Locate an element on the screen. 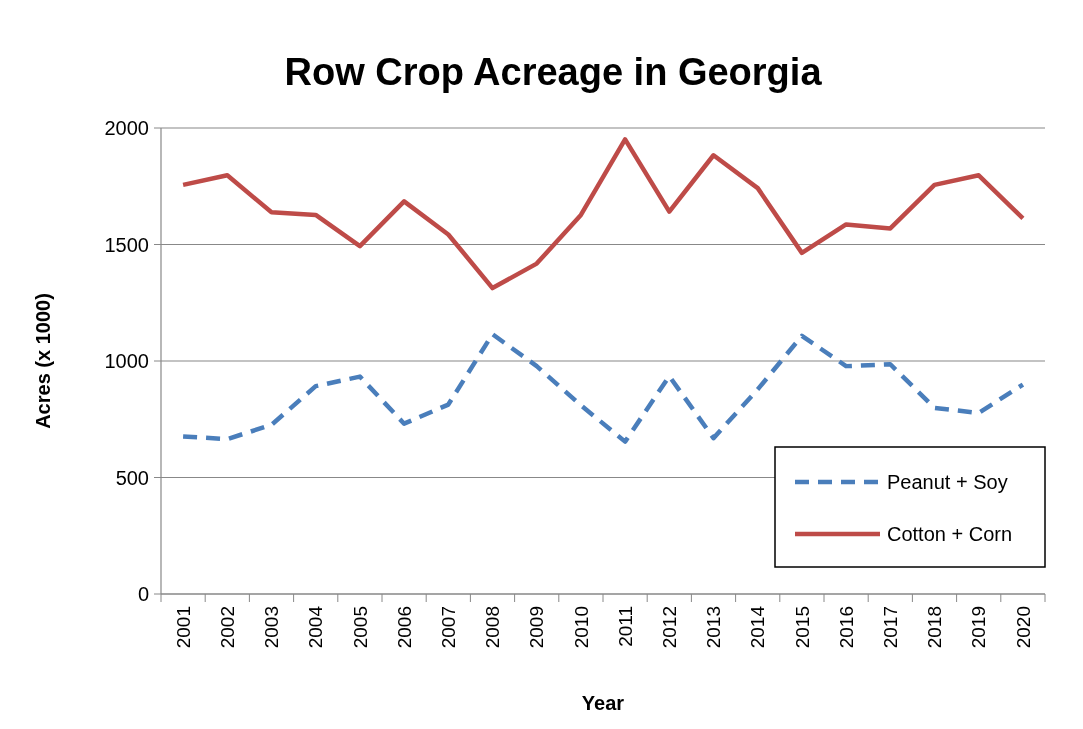 This screenshot has width=1083, height=729. x-tick-label: 2011 is located at coordinates (625, 626).